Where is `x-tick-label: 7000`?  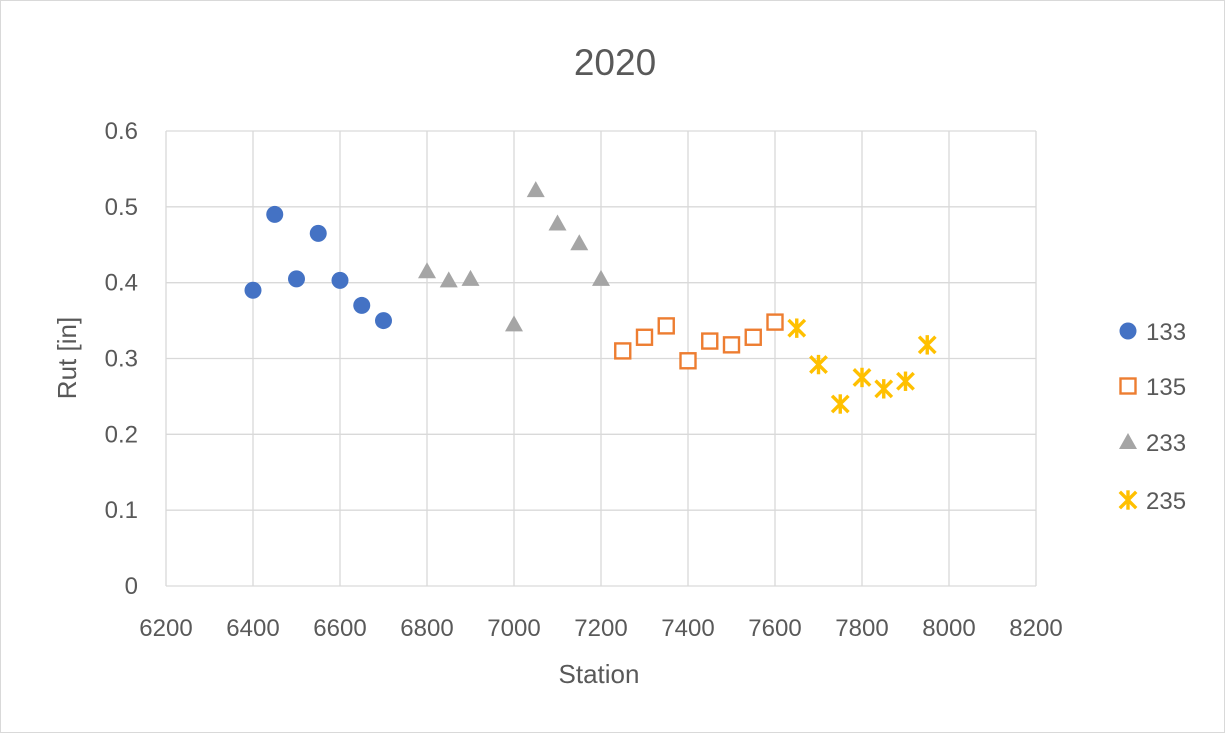 x-tick-label: 7000 is located at coordinates (513, 628).